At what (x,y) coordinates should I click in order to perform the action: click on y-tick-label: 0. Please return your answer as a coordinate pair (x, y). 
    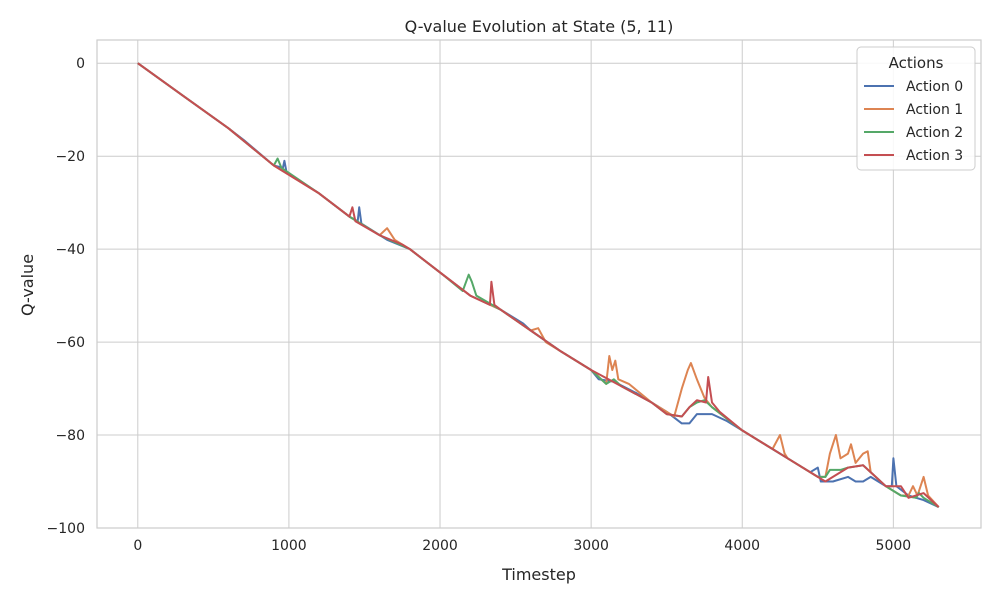
    Looking at the image, I should click on (80, 64).